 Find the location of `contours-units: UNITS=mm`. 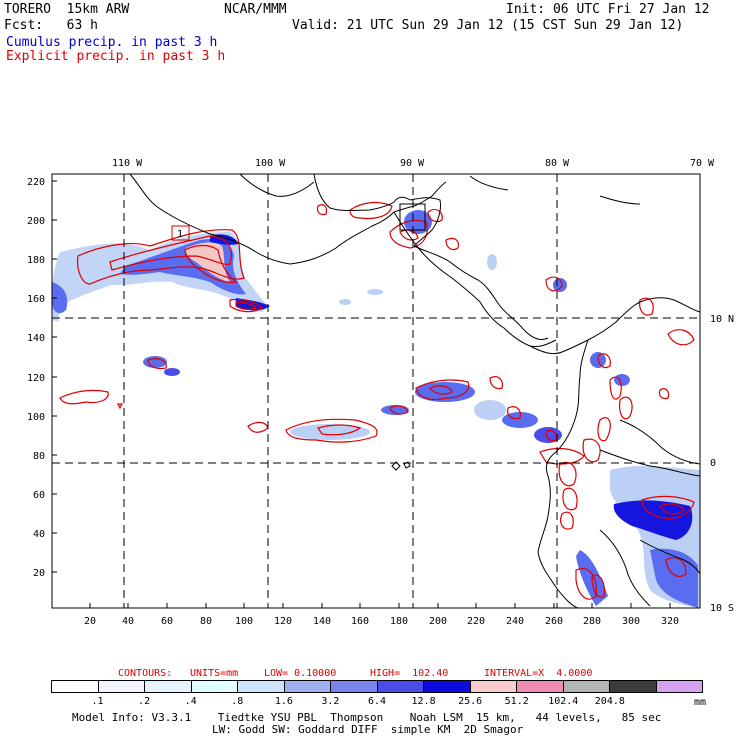

contours-units: UNITS=mm is located at coordinates (214, 673).